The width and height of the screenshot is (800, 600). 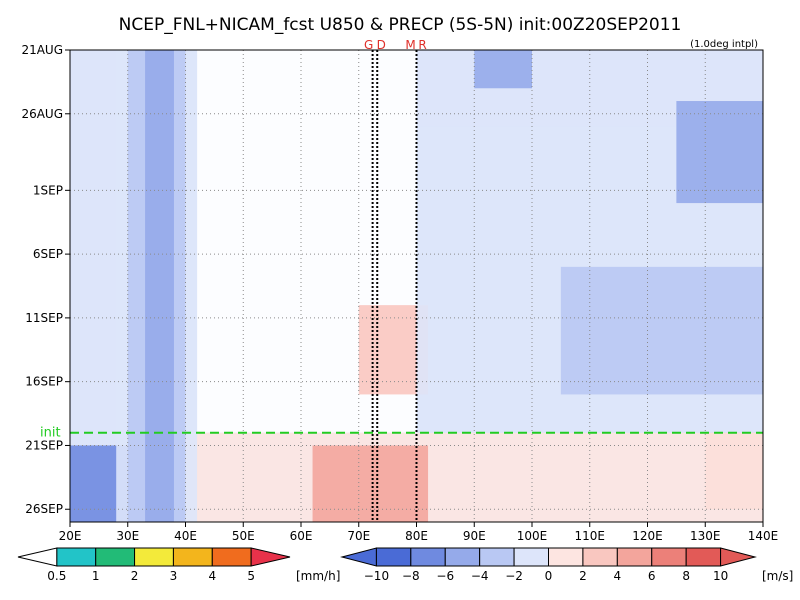 I want to click on x-tick-label: 50E, so click(x=243, y=536).